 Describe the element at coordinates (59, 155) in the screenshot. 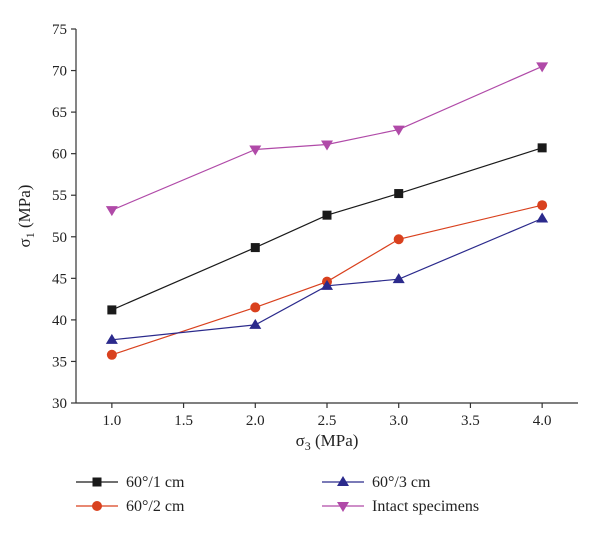

I see `y-tick-label: 60` at that location.